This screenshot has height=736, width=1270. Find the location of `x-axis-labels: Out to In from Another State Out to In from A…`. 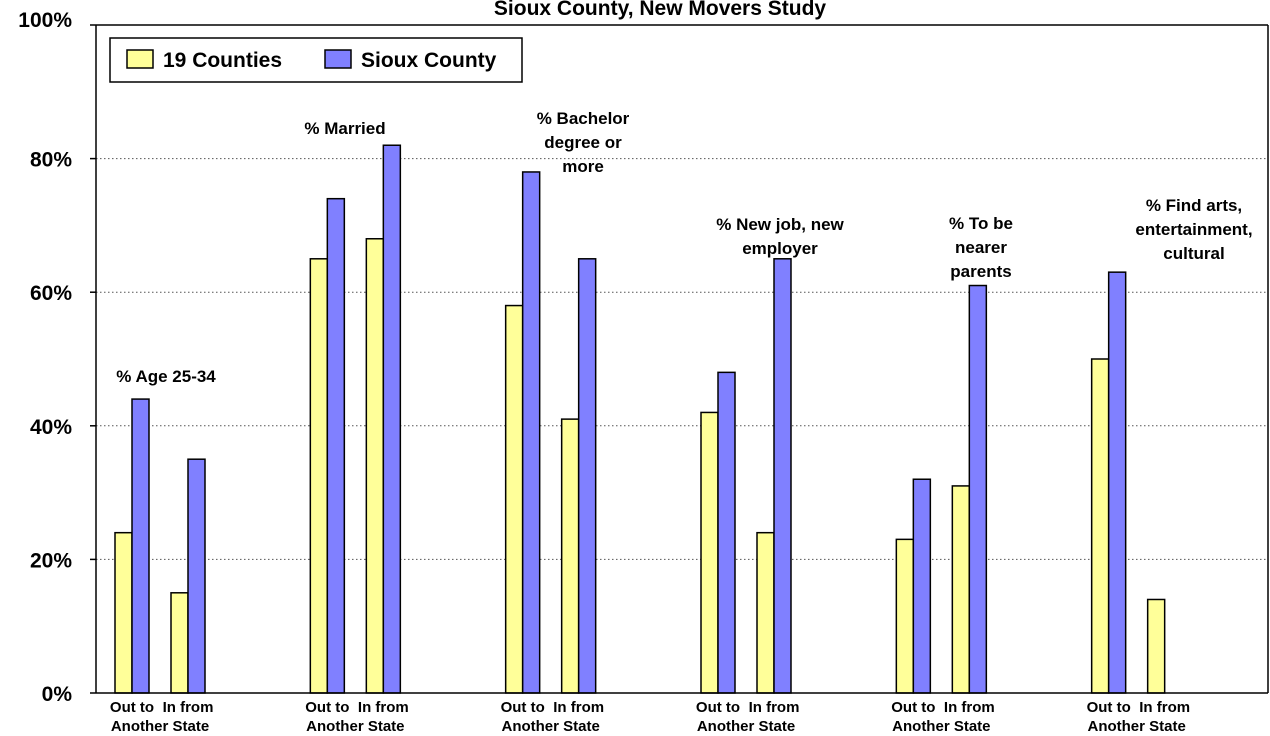

x-axis-labels: Out to In from Another State Out to In from A… is located at coordinates (650, 717).